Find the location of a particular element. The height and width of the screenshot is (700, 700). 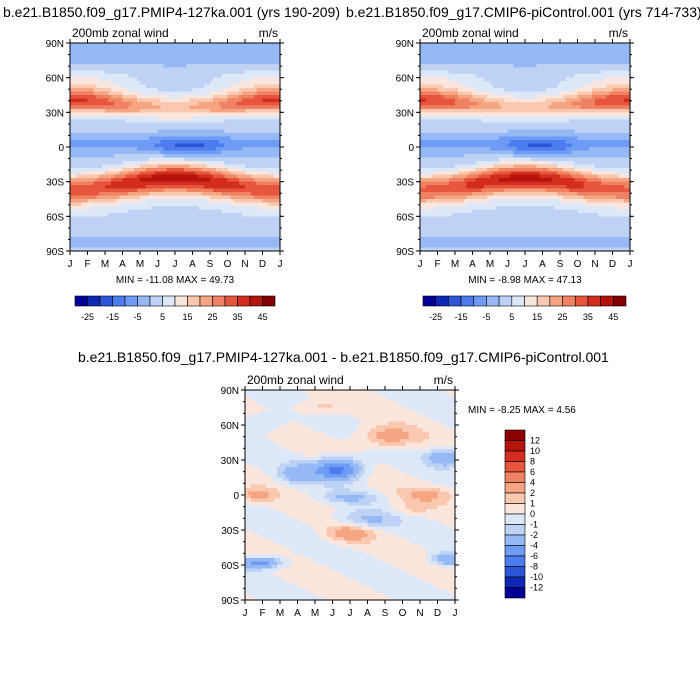

x-tick-label: J is located at coordinates (175, 264).